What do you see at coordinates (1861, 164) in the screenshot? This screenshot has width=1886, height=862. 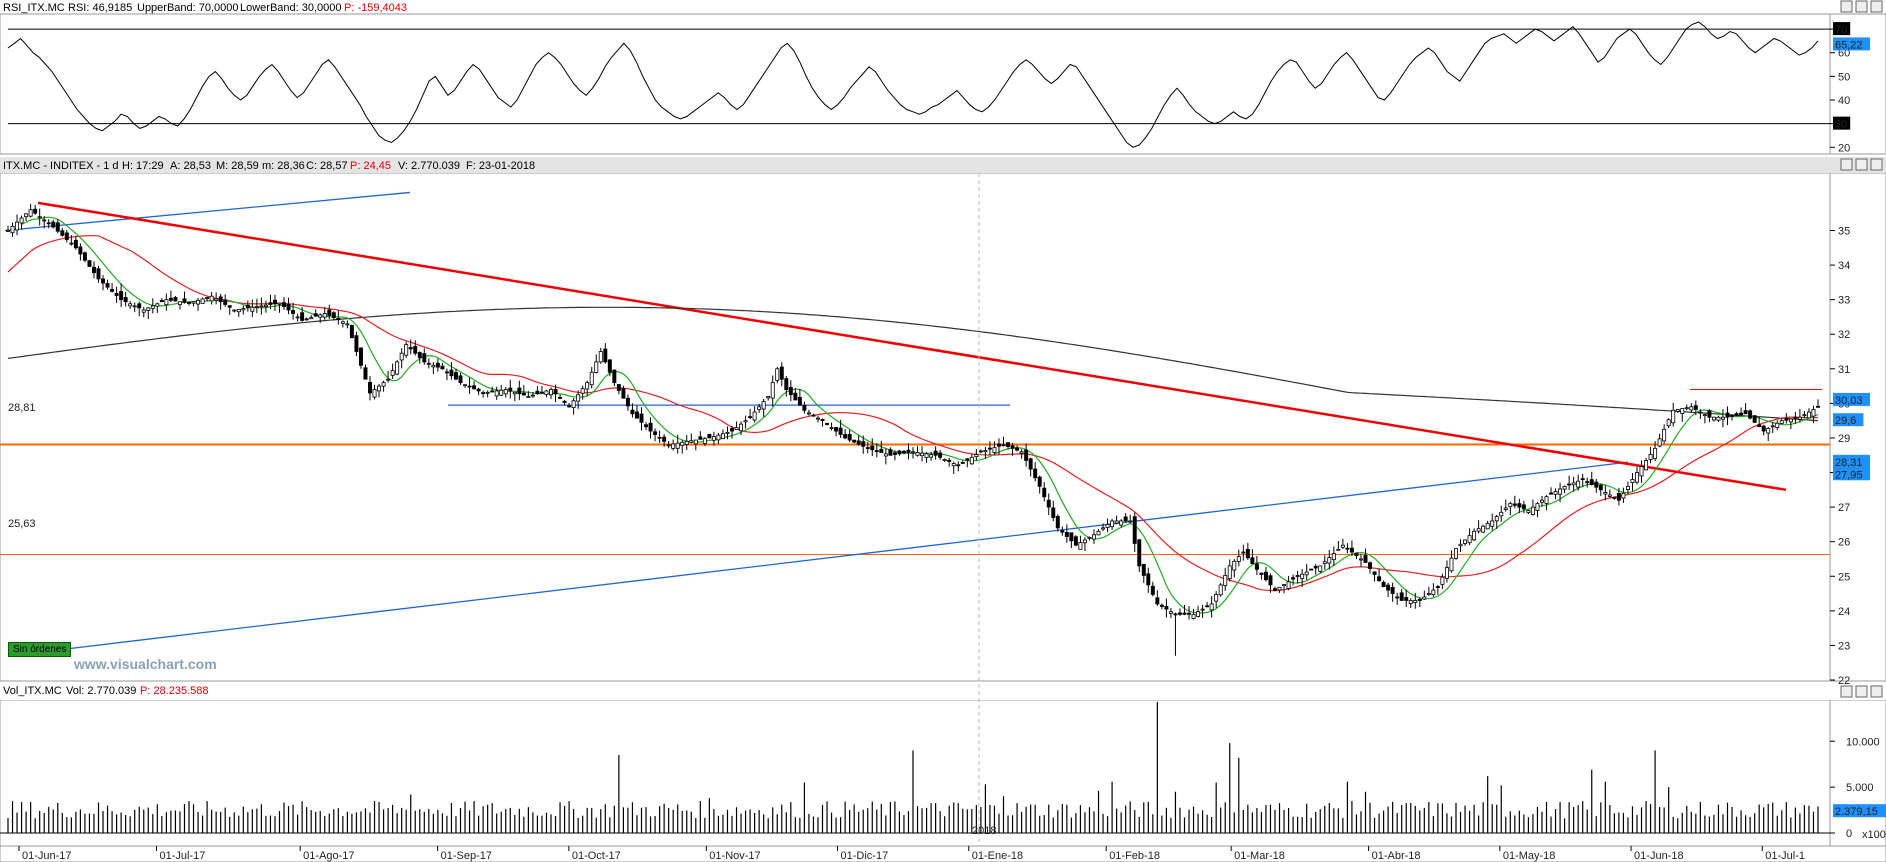 I see `price-window-buttons` at bounding box center [1861, 164].